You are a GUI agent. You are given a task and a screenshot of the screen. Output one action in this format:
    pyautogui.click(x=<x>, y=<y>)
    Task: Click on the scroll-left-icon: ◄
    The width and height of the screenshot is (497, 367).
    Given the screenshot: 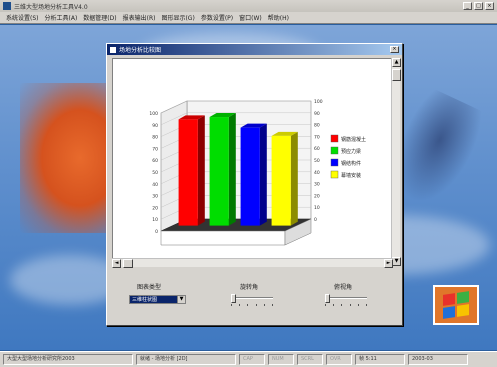 What is the action you would take?
    pyautogui.click(x=116, y=263)
    